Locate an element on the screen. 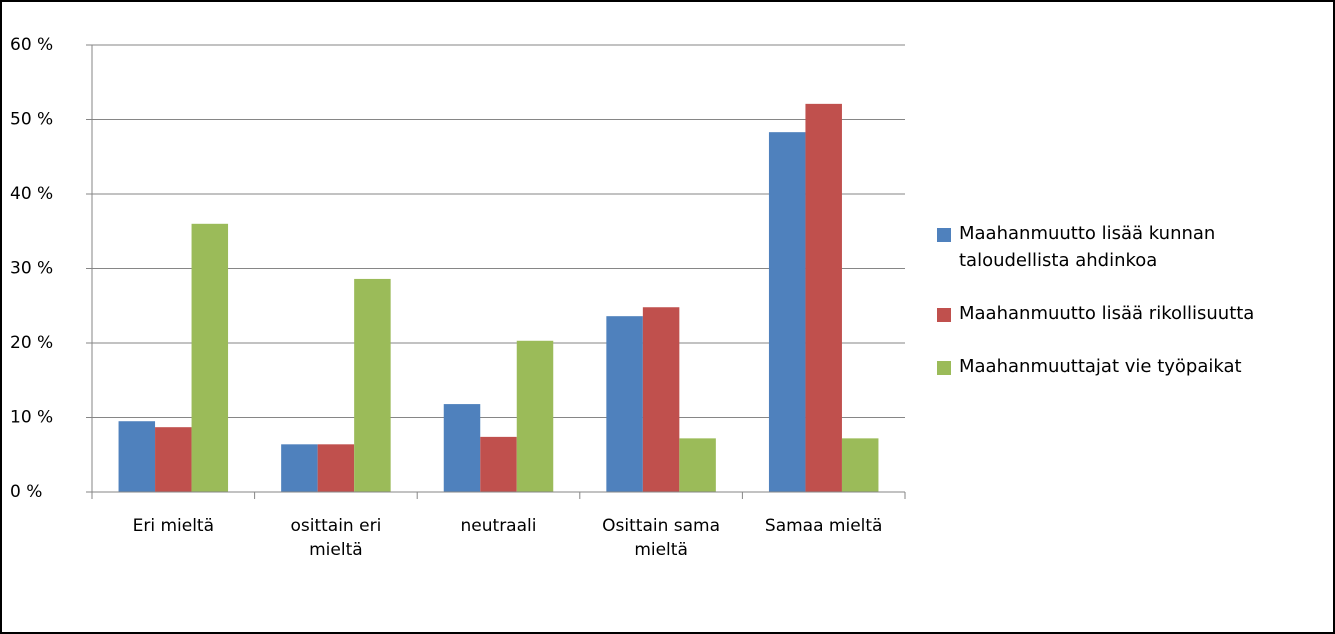 Image resolution: width=1335 pixels, height=634 pixels. x-tick-label: neutraali is located at coordinates (498, 526).